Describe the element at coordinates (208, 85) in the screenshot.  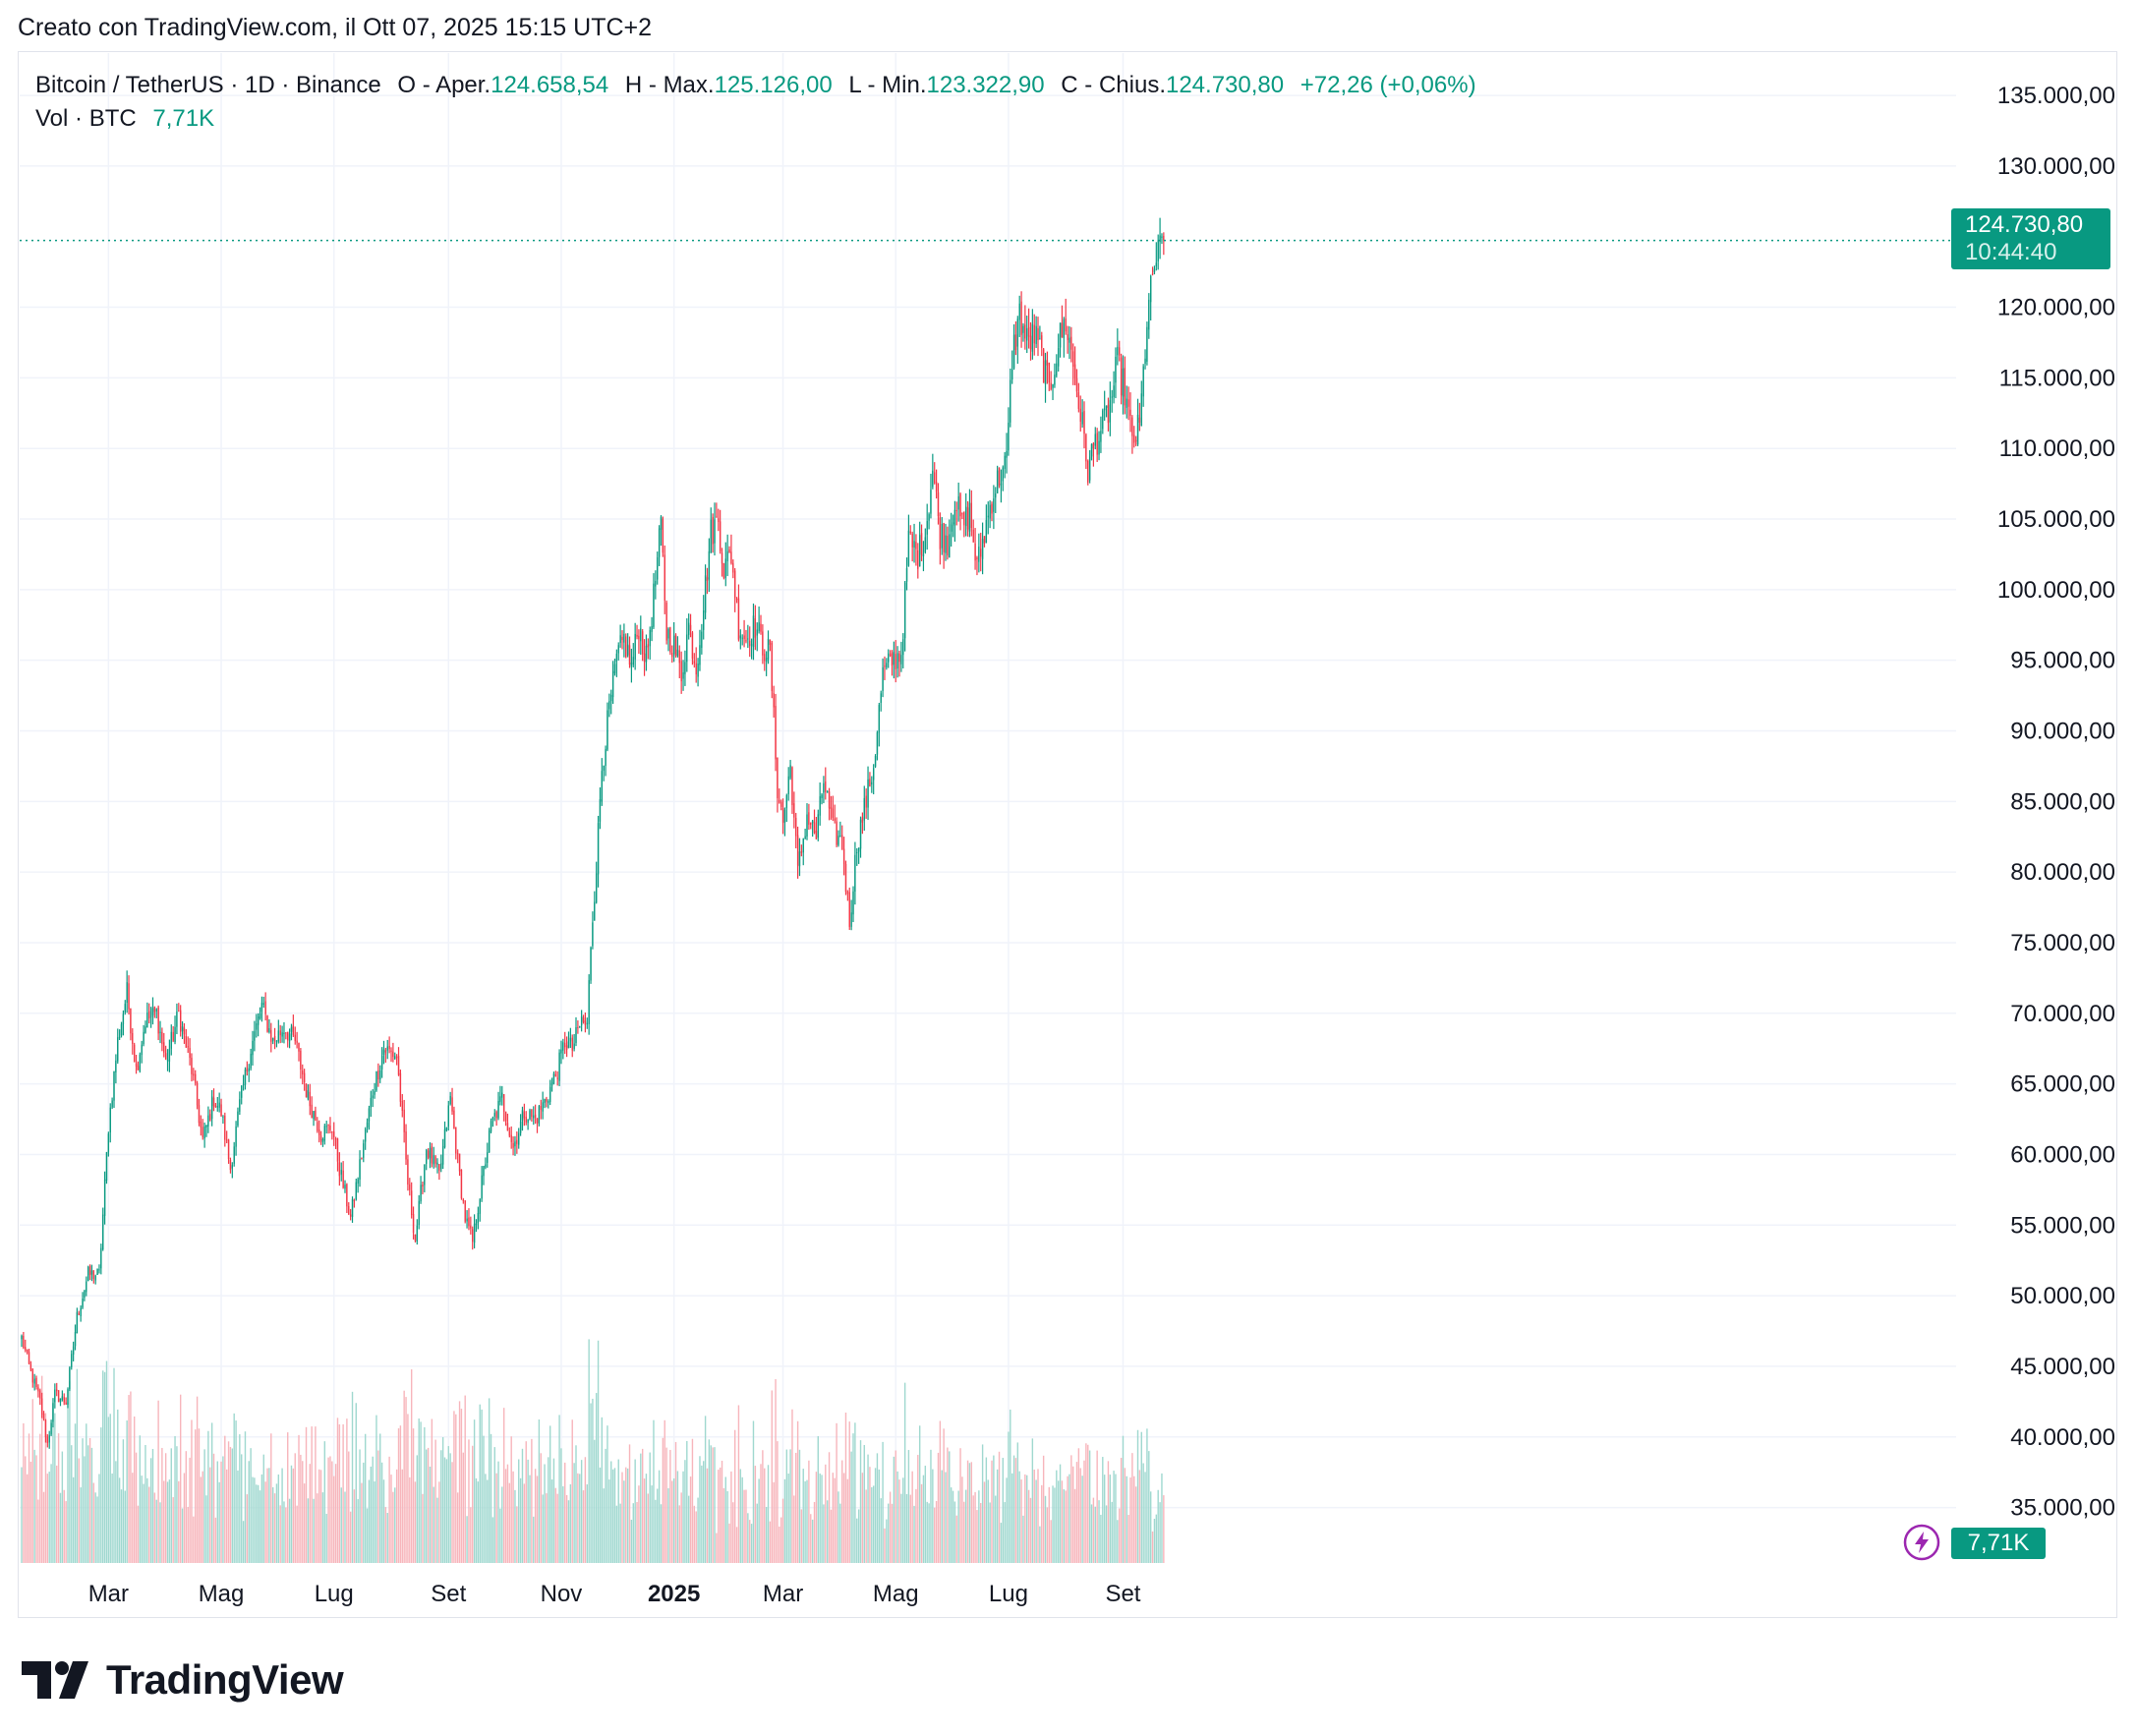
I see `symbol-label: Bitcoin / TetherUS · 1D · Binance` at that location.